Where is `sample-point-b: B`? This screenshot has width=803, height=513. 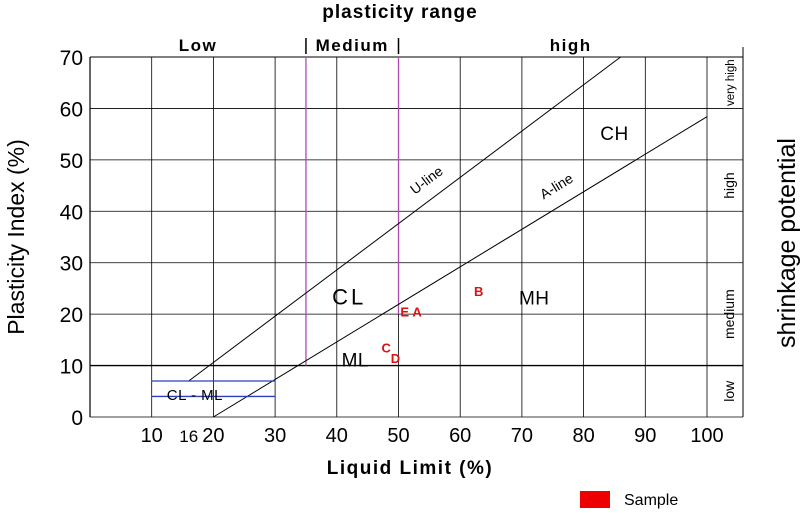
sample-point-b: B is located at coordinates (478, 291).